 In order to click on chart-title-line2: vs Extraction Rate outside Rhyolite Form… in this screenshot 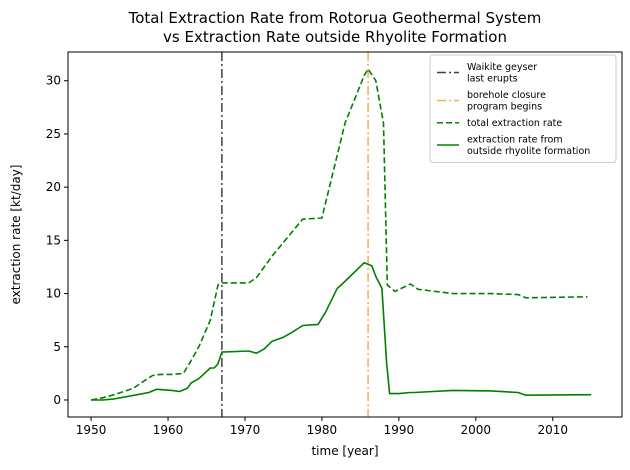, I will do `click(335, 37)`.